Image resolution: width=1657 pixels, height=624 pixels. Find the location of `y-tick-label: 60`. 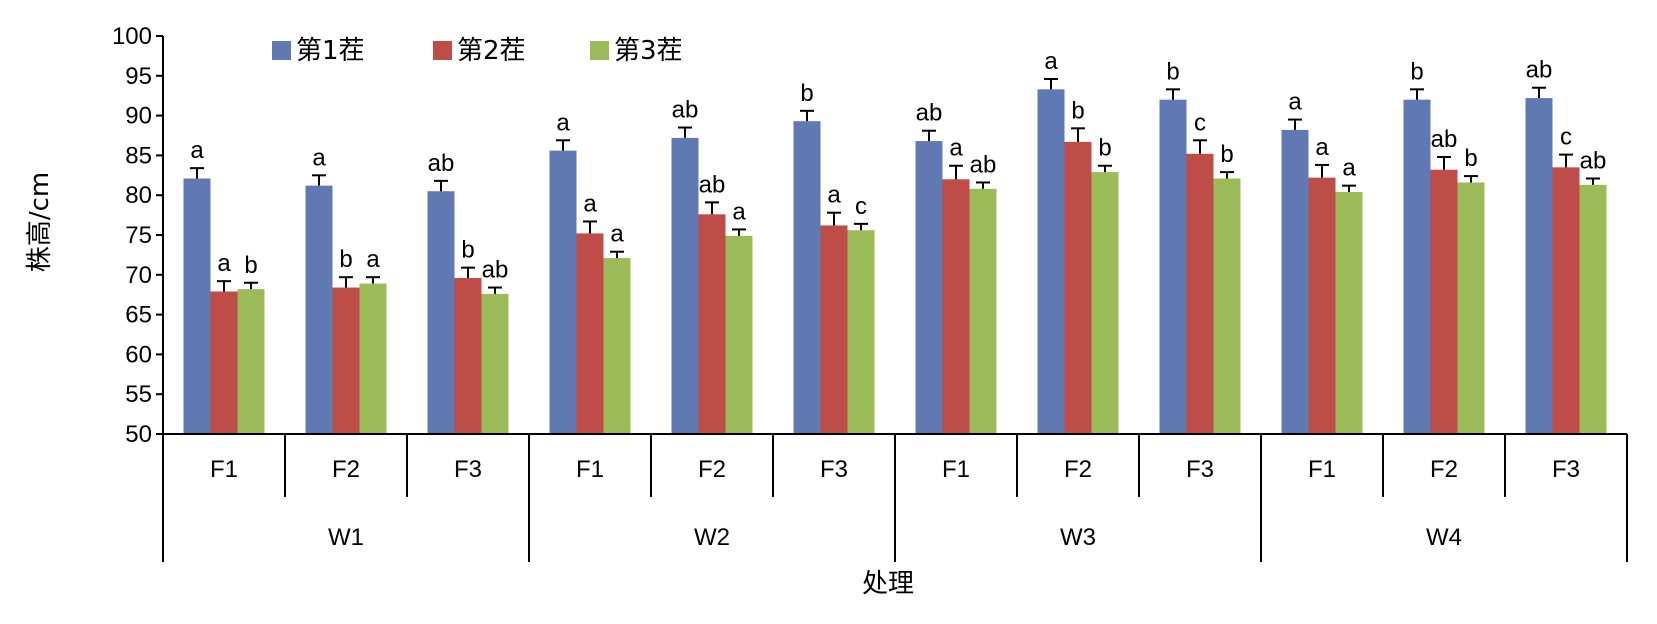

y-tick-label: 60 is located at coordinates (138, 354).